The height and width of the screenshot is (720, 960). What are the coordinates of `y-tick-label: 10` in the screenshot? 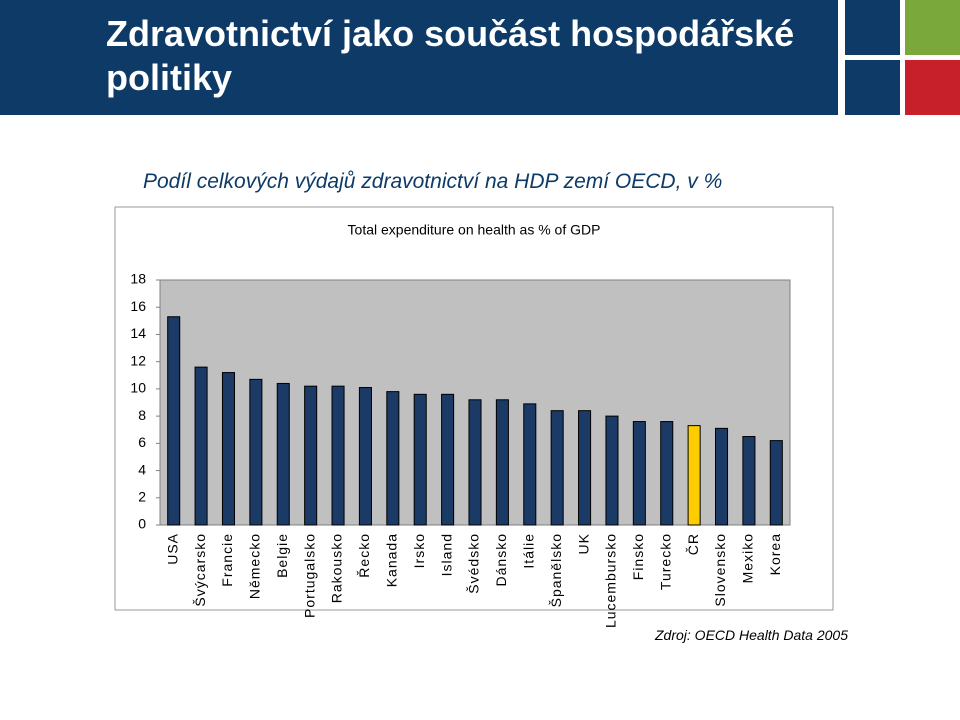 It's located at (138, 388).